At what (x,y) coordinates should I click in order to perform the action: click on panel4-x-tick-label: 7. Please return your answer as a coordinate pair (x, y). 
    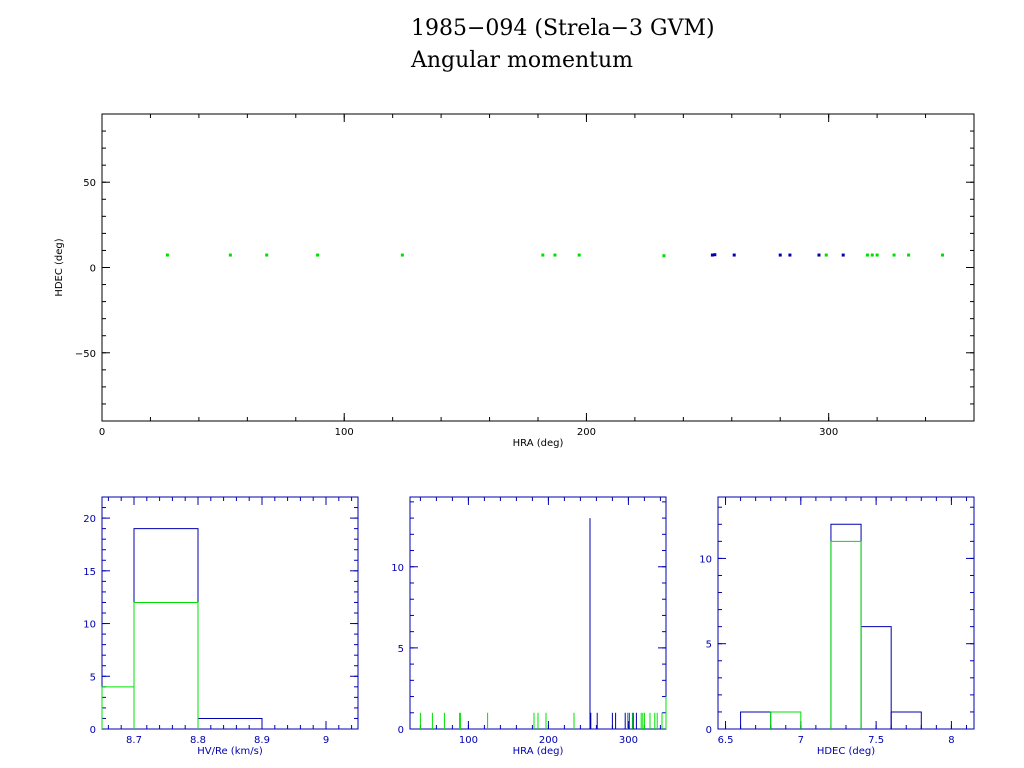
    Looking at the image, I should click on (801, 740).